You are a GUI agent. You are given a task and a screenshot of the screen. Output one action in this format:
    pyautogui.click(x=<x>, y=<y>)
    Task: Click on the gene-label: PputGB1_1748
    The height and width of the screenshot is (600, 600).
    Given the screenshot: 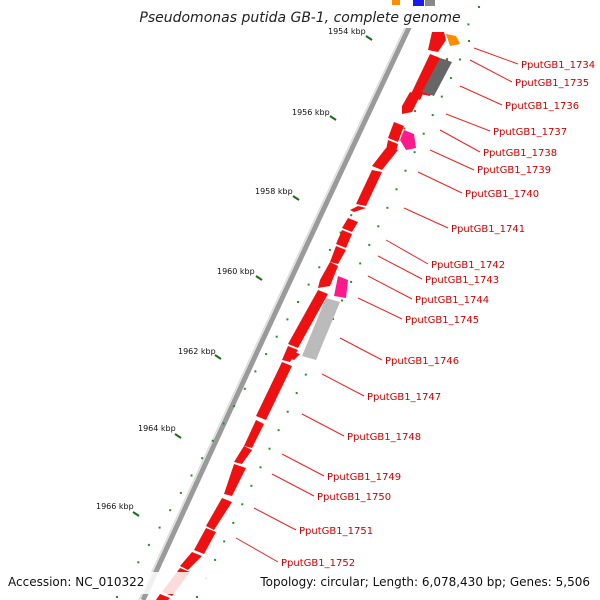 What is the action you would take?
    pyautogui.click(x=384, y=437)
    